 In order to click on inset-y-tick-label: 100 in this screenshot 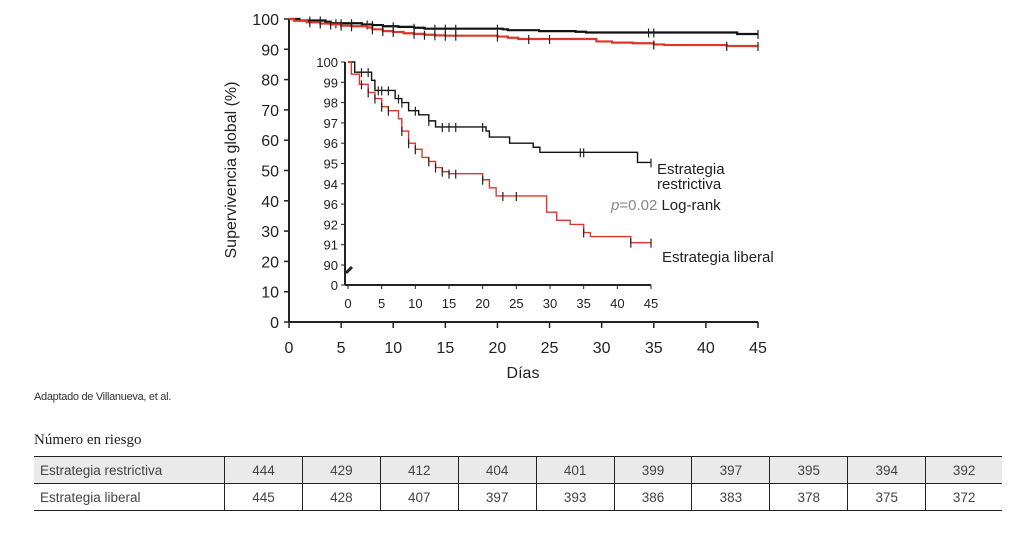, I will do `click(327, 62)`.